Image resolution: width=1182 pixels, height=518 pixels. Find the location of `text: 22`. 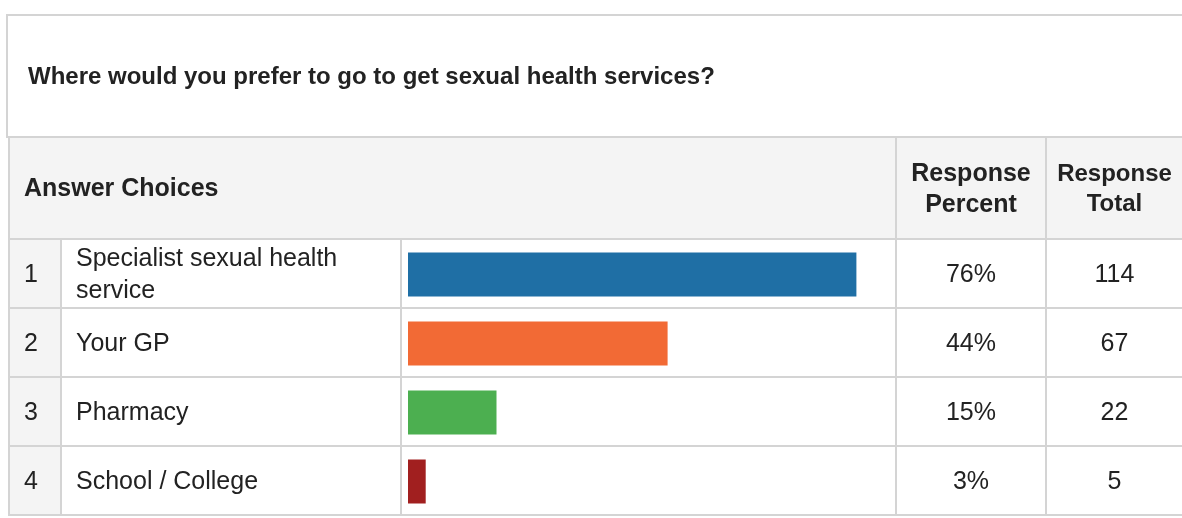

text: 22 is located at coordinates (1113, 412).